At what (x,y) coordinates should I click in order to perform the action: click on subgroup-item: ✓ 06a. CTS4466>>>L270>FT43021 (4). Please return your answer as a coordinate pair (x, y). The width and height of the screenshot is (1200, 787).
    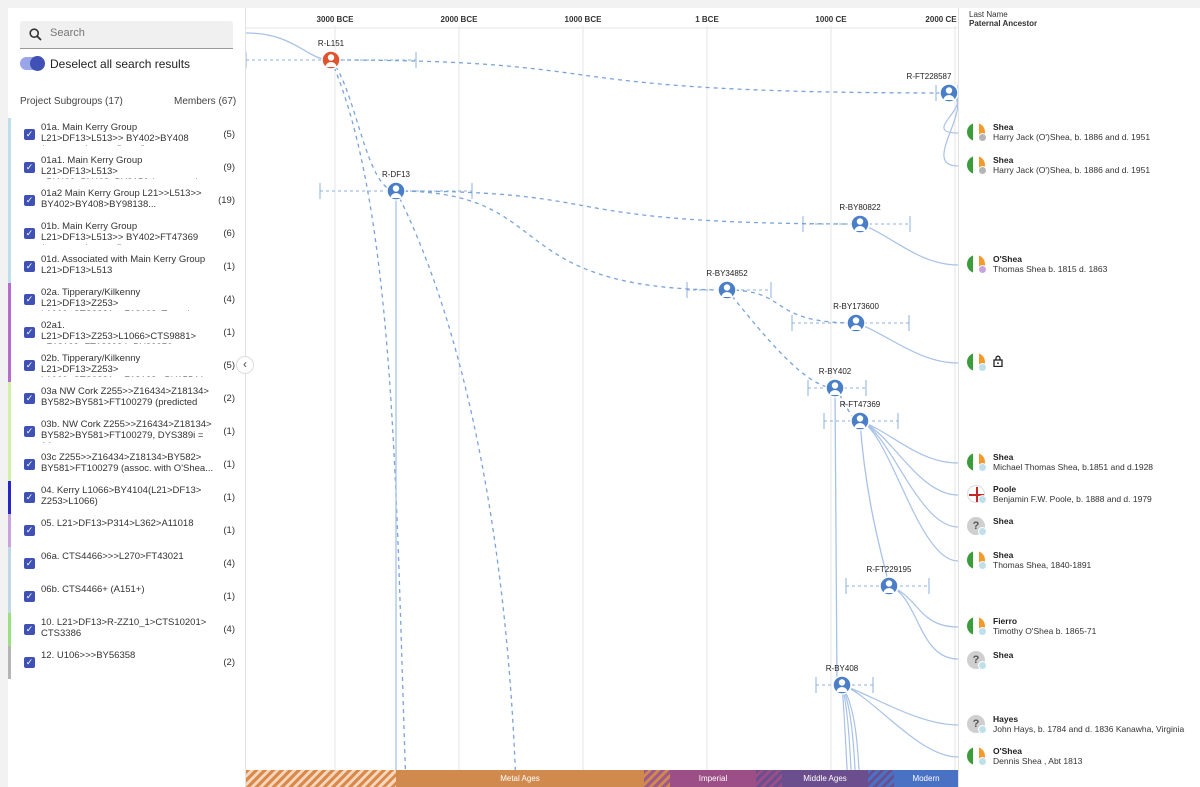
    Looking at the image, I should click on (126, 563).